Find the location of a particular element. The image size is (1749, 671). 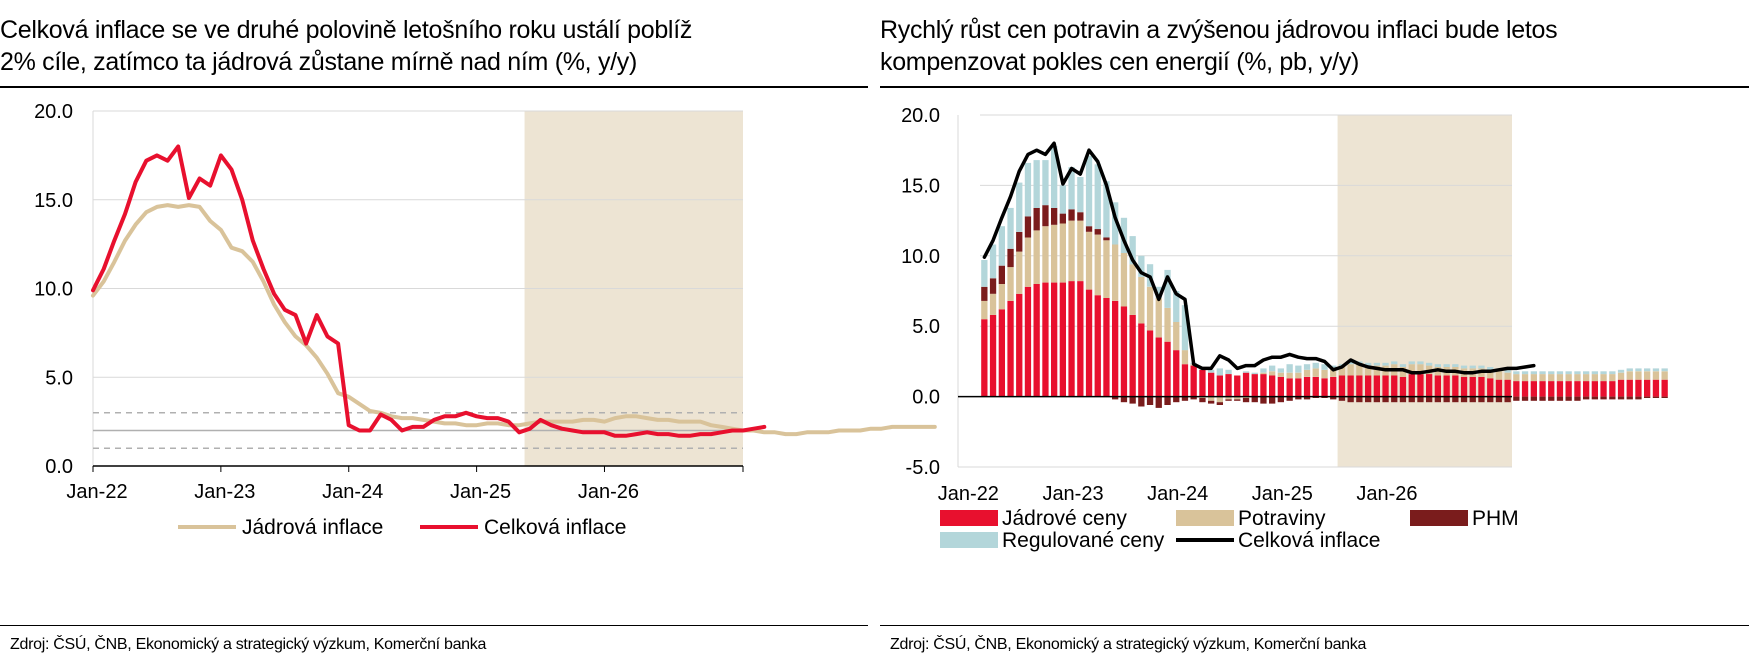

forecast-shade is located at coordinates (1424, 291).